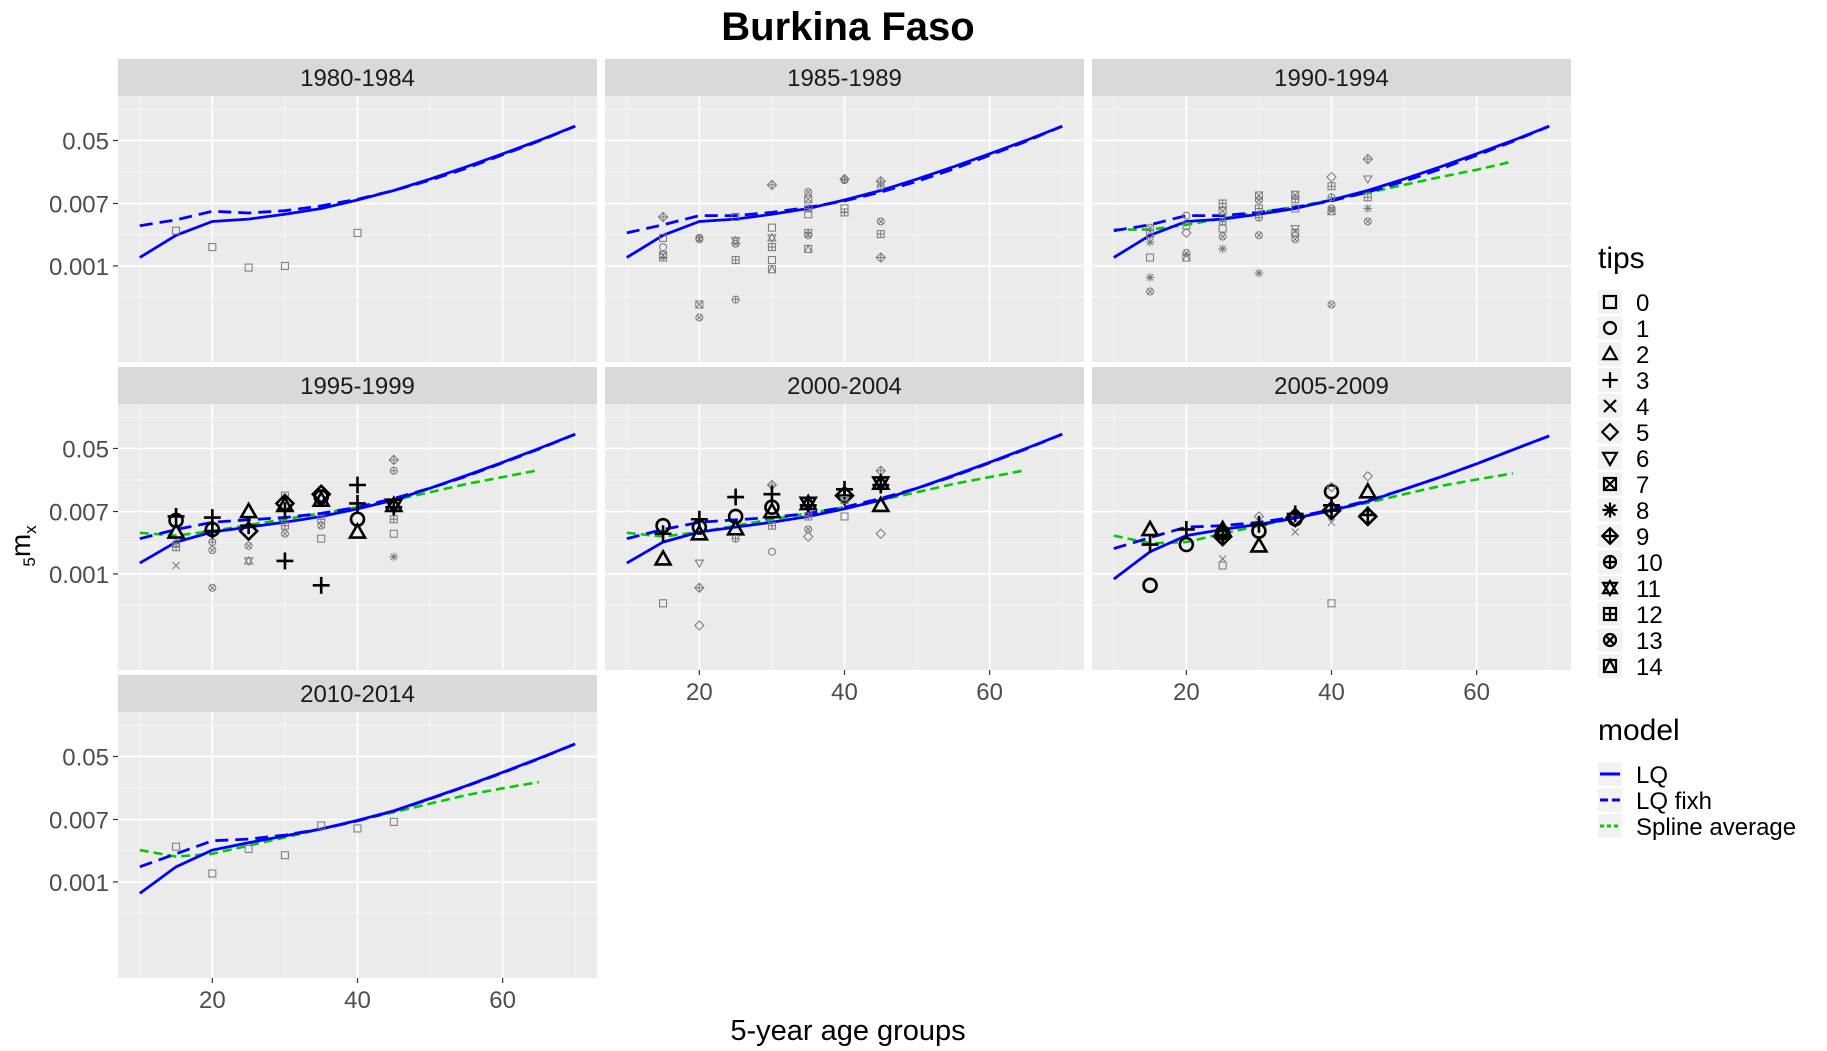  I want to click on facet-strip-label: 1985-1989, so click(844, 78).